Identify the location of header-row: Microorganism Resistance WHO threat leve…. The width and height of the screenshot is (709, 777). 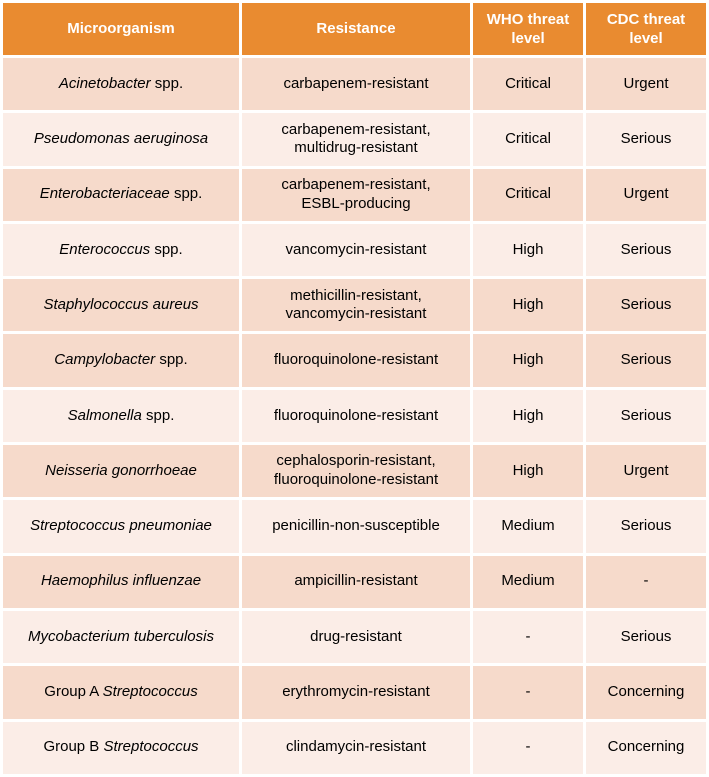
(354, 29).